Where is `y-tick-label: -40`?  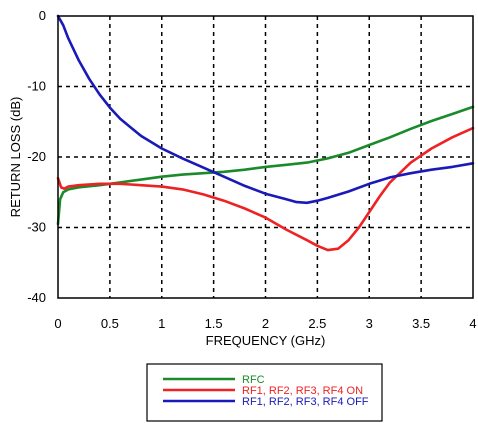
y-tick-label: -40 is located at coordinates (36, 297).